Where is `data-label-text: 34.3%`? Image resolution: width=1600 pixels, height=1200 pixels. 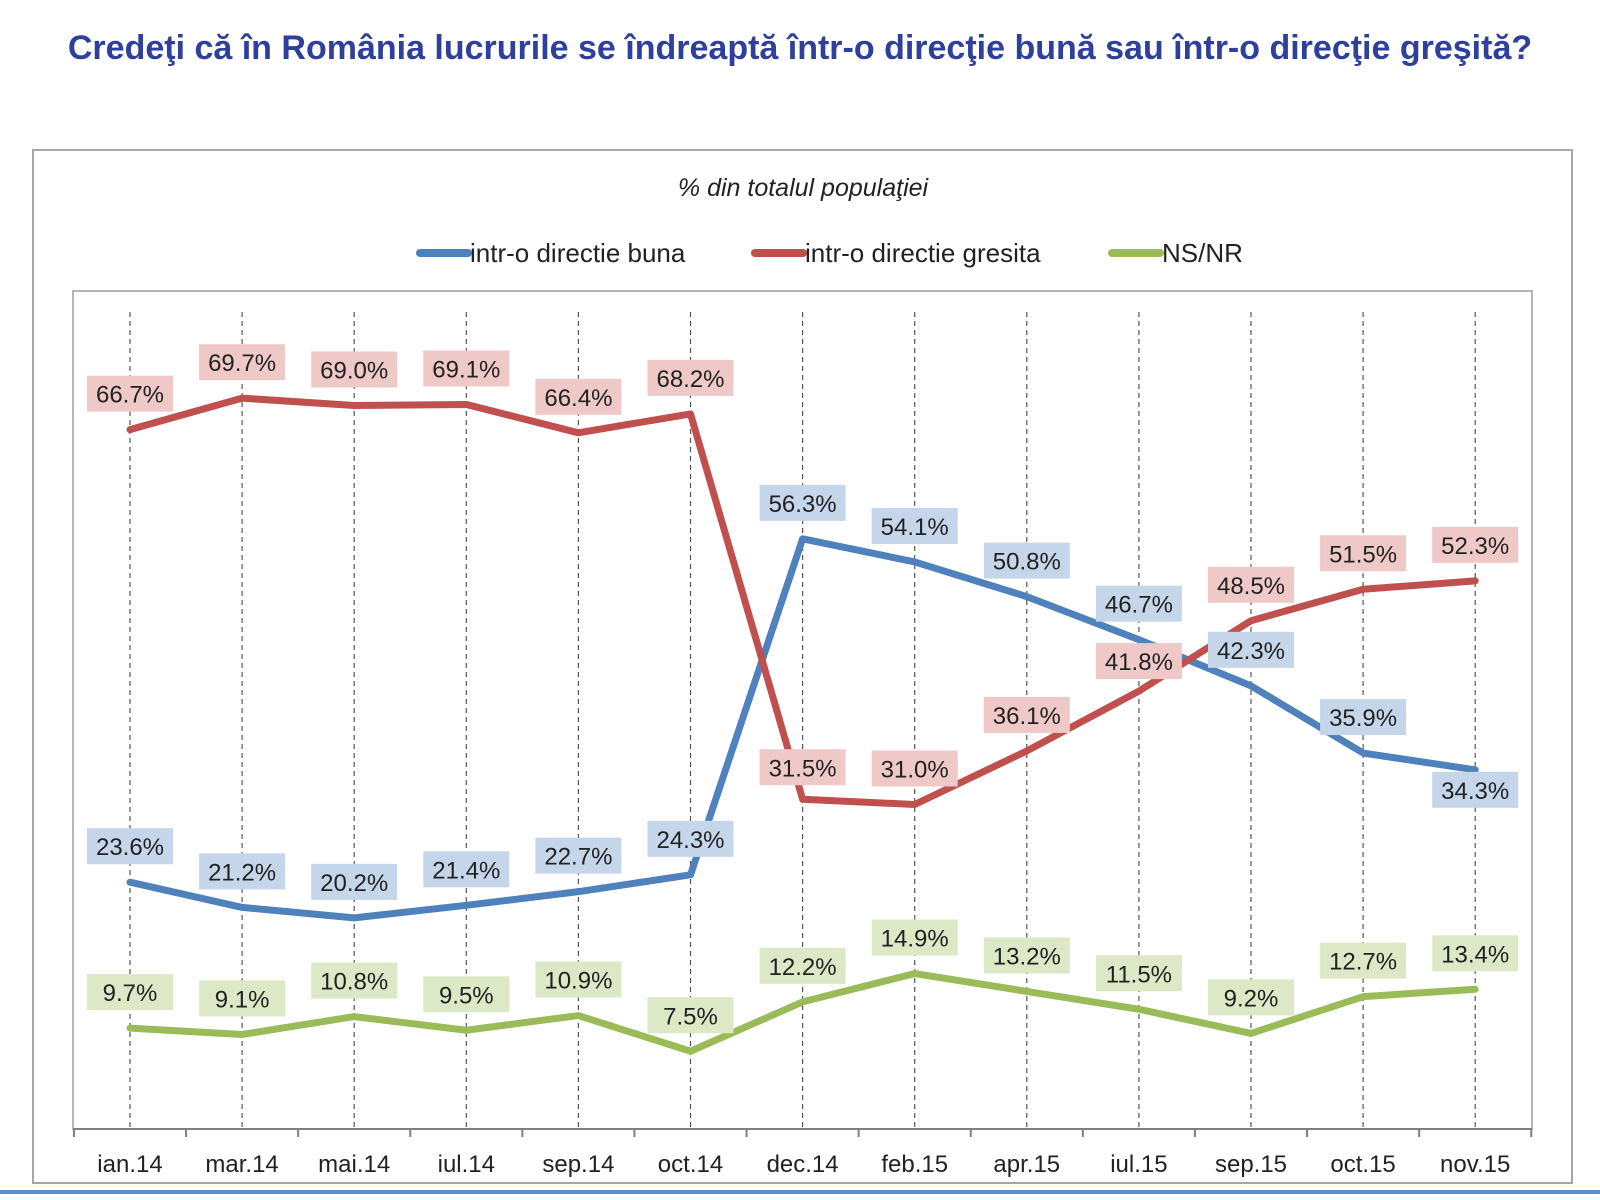 data-label-text: 34.3% is located at coordinates (1475, 791).